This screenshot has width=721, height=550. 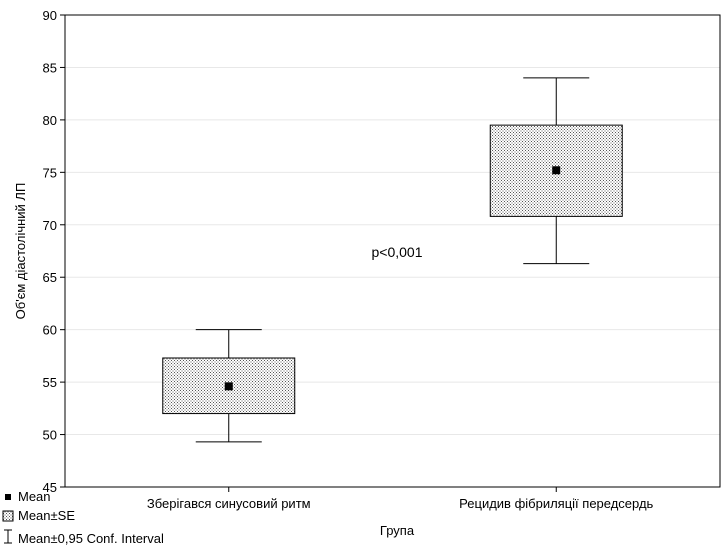 What do you see at coordinates (46, 515) in the screenshot?
I see `legend-se-label: Mean±SE` at bounding box center [46, 515].